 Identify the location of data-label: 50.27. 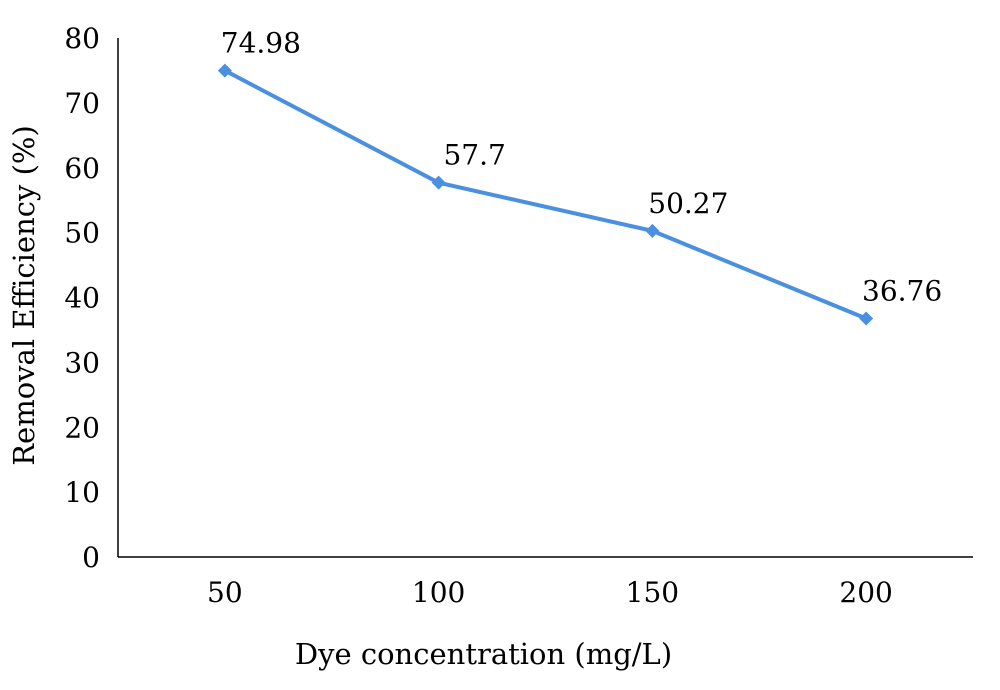
(688, 203).